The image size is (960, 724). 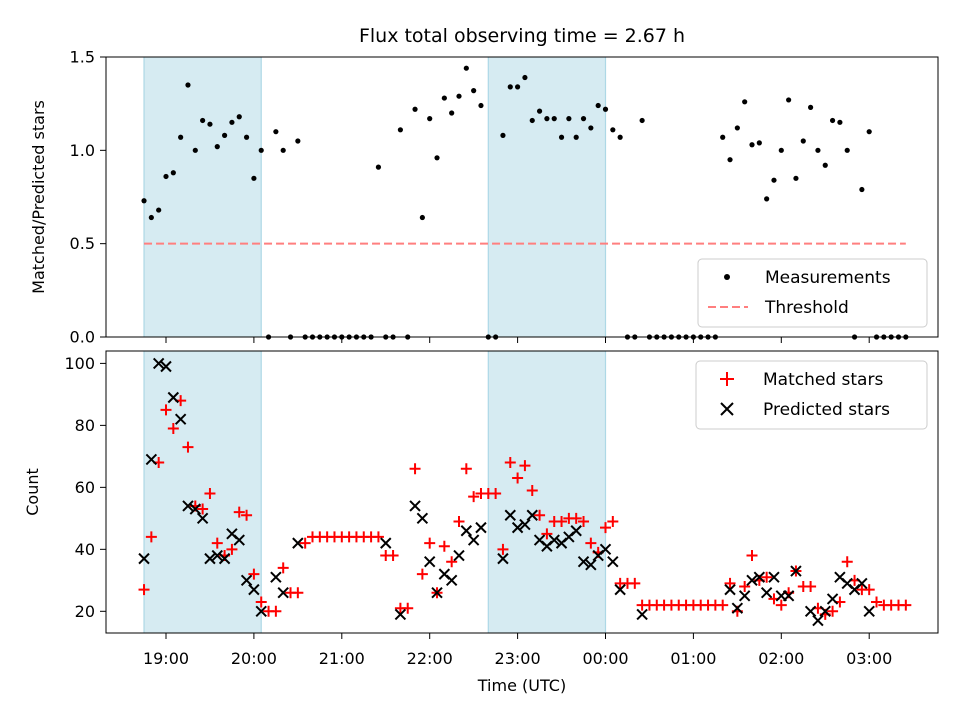 What do you see at coordinates (85, 487) in the screenshot?
I see `bottom-y-axis: 20 40 60 80 100` at bounding box center [85, 487].